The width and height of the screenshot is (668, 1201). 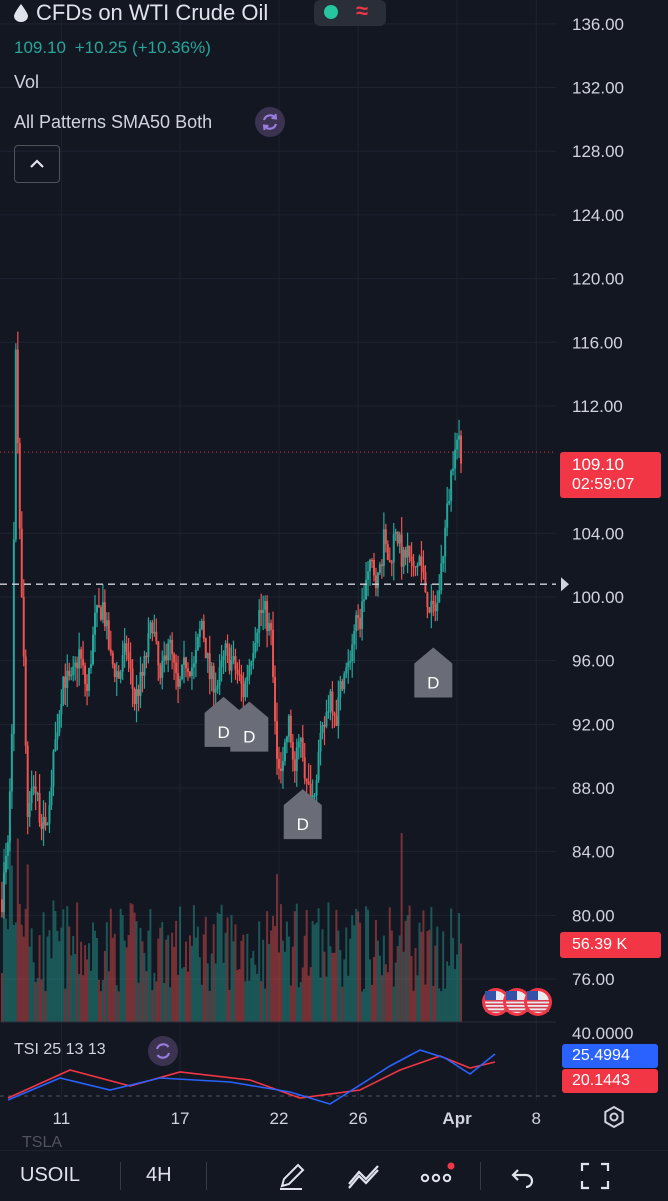 What do you see at coordinates (614, 1117) in the screenshot?
I see `chart-settings-icon` at bounding box center [614, 1117].